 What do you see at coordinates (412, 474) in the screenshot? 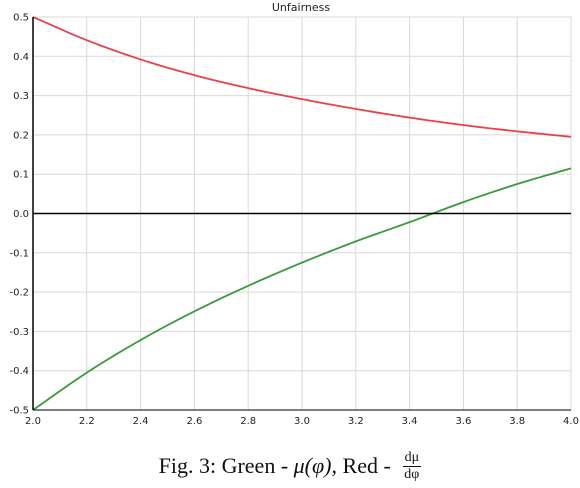
I see `caption-frac-denominator: dφ` at bounding box center [412, 474].